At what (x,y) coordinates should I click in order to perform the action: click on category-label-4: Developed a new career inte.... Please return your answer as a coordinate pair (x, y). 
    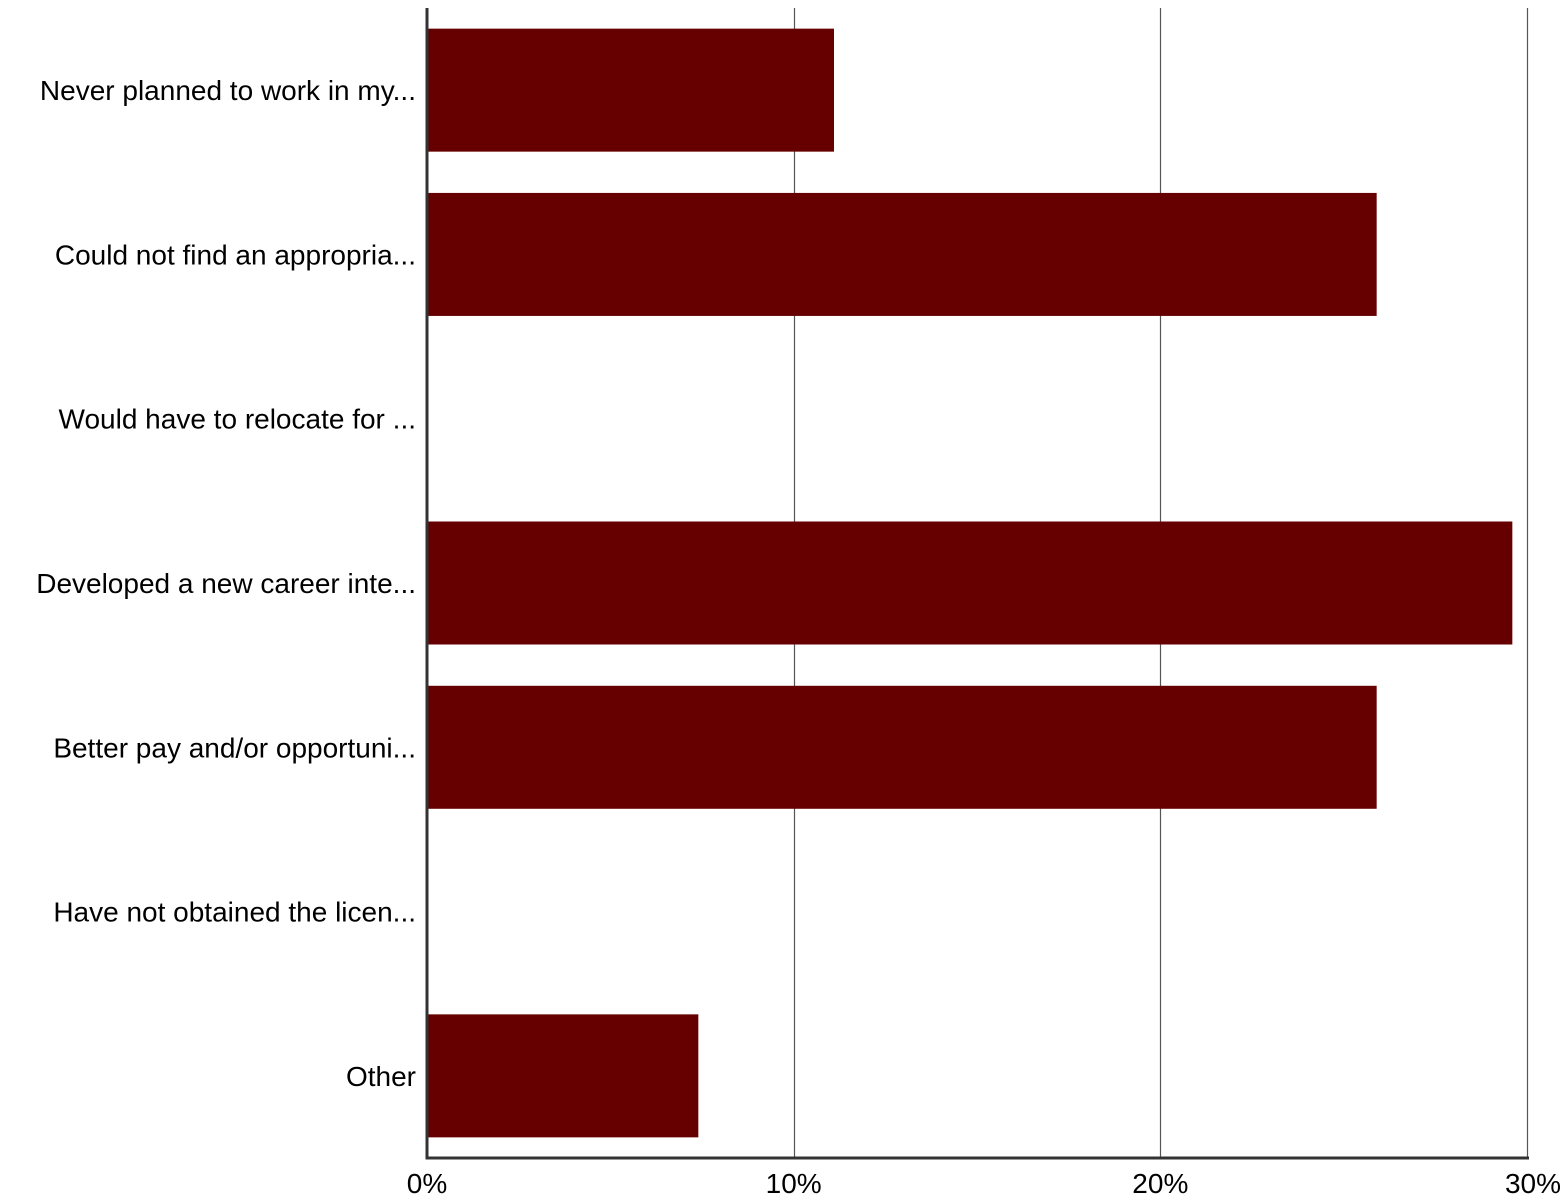
    Looking at the image, I should click on (226, 583).